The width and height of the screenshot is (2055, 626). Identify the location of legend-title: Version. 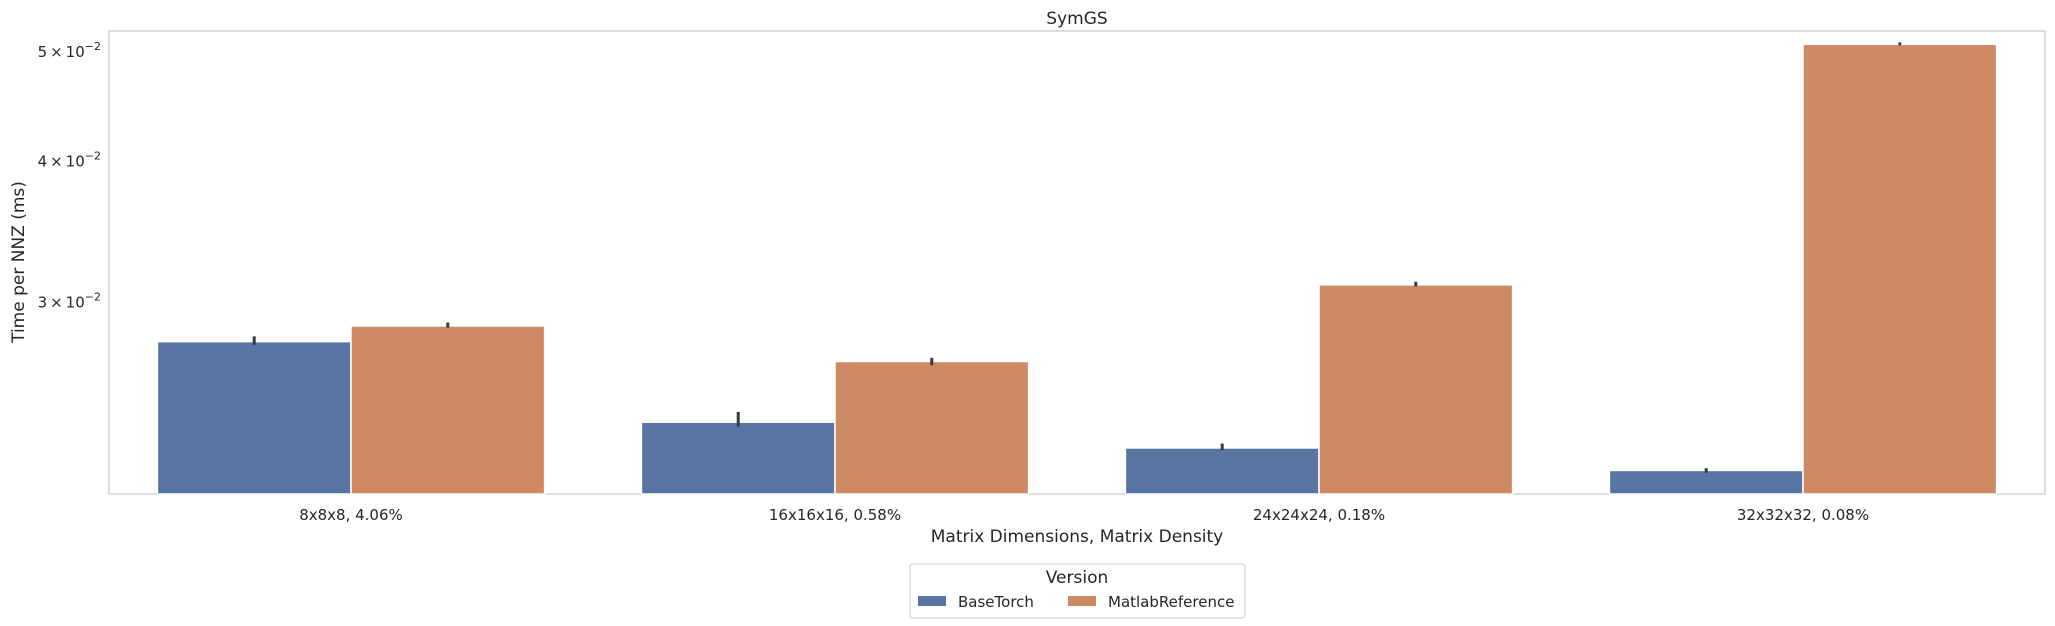
(1077, 578).